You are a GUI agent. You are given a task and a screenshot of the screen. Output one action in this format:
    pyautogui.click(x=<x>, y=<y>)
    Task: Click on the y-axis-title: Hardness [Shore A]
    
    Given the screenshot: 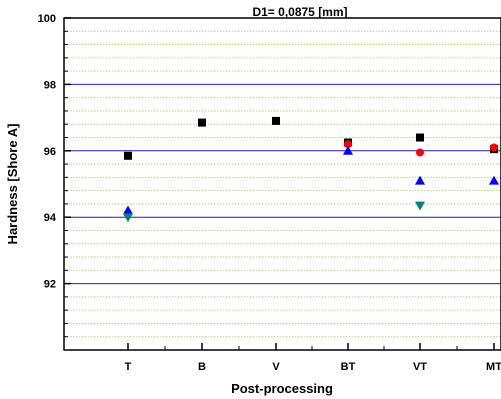 What is the action you would take?
    pyautogui.click(x=12, y=184)
    